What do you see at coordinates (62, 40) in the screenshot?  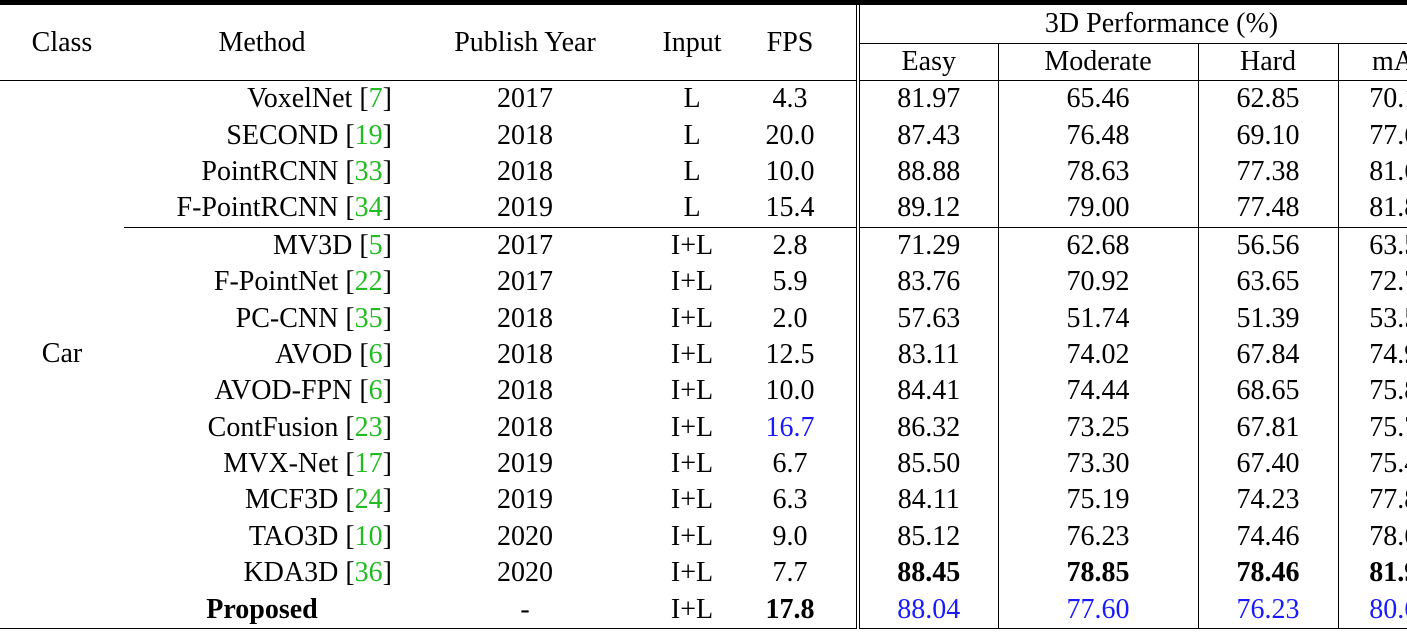 I see `header-class: Class` at bounding box center [62, 40].